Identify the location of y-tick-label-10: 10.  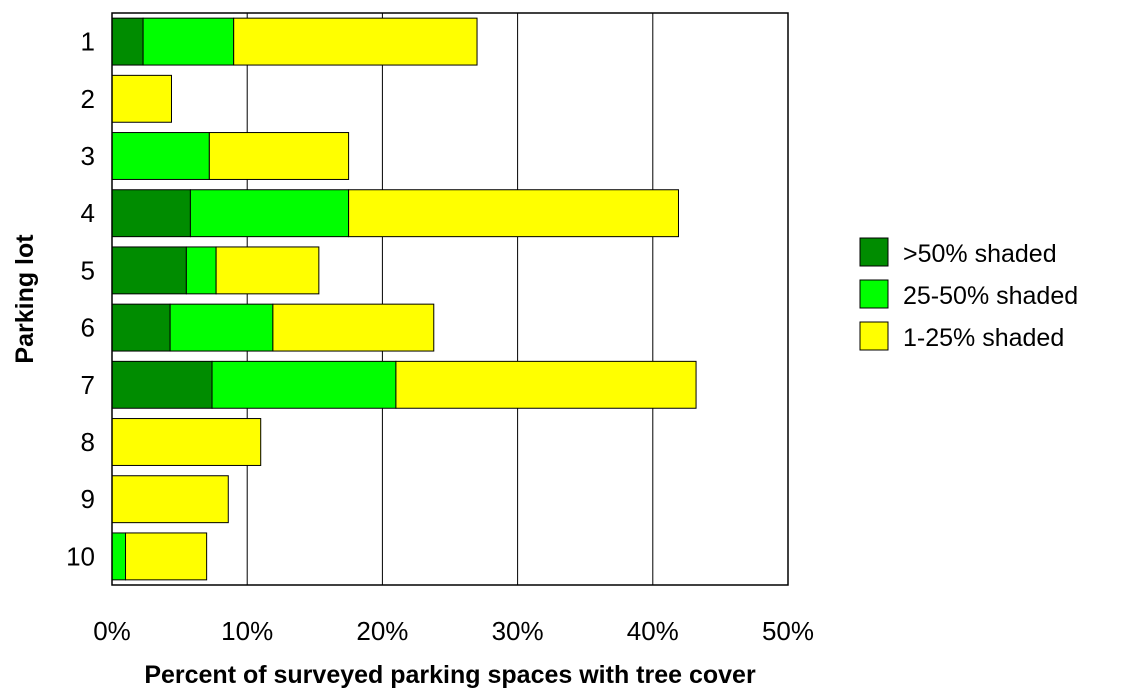
(80, 556).